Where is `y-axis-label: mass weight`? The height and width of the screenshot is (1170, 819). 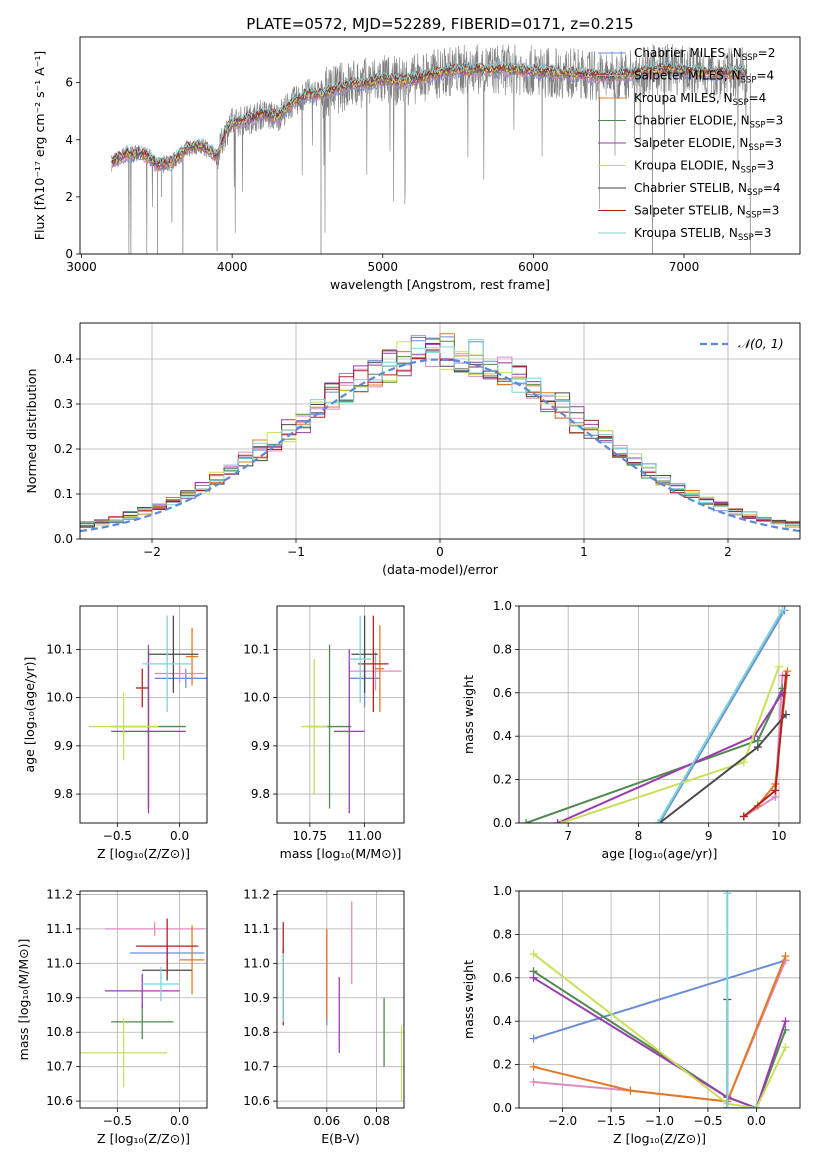 y-axis-label: mass weight is located at coordinates (468, 714).